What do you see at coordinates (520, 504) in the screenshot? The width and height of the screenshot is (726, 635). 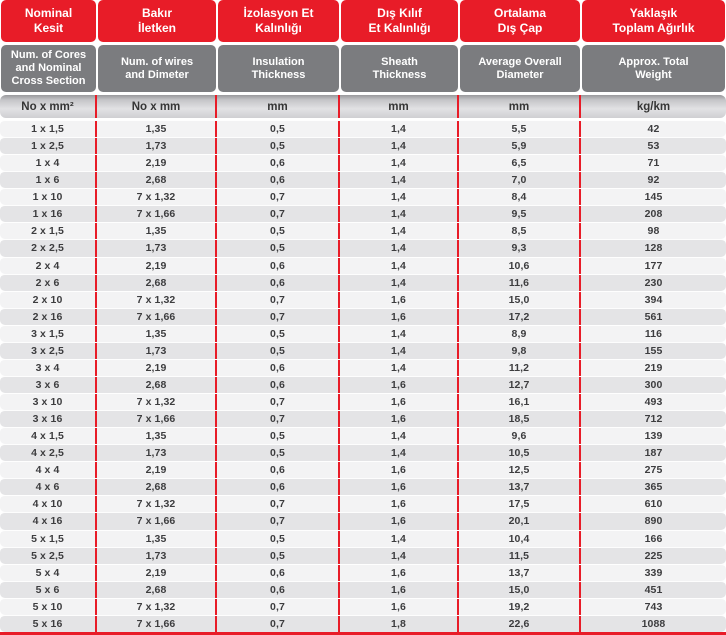 I see `data-cell: 17,5` at bounding box center [520, 504].